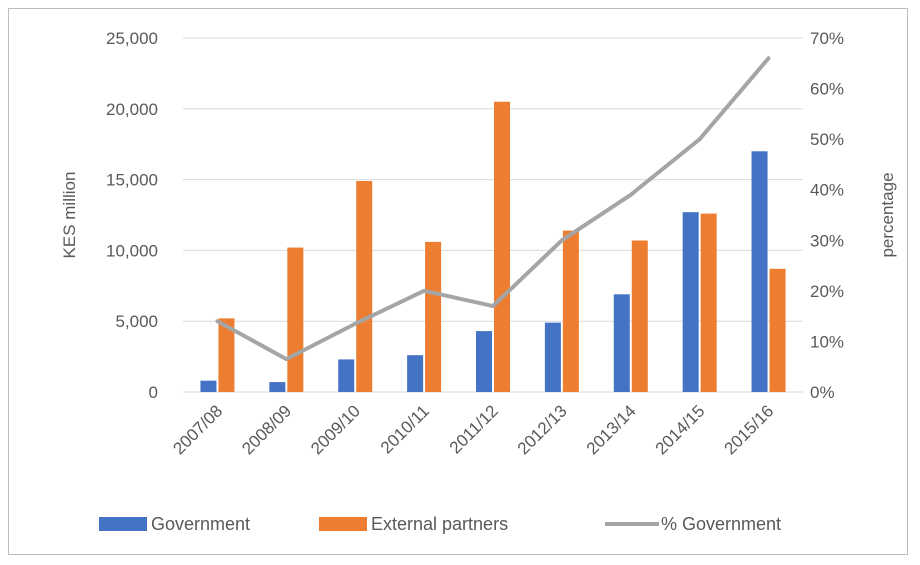 The image size is (920, 565). I want to click on y-tick-label: 5,000, so click(136, 321).